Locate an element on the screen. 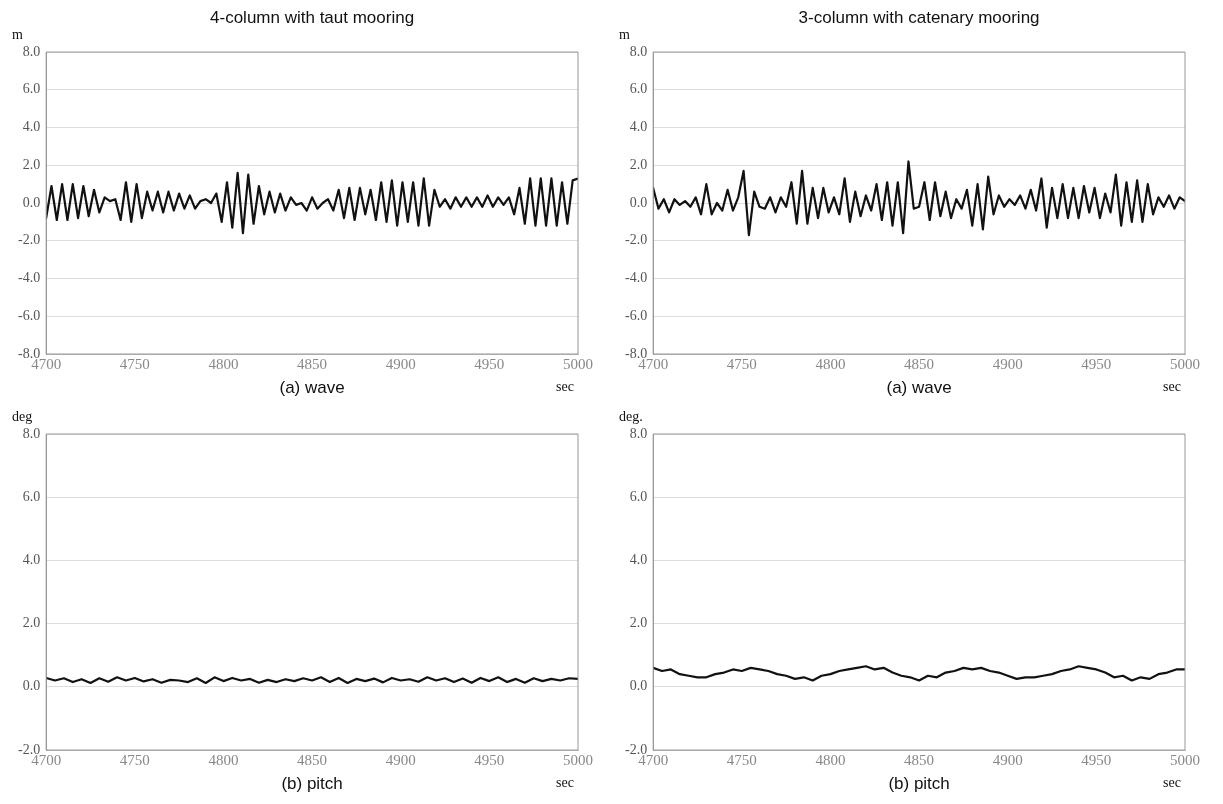  chart-title: 4-column with taut mooring is located at coordinates (312, 18).